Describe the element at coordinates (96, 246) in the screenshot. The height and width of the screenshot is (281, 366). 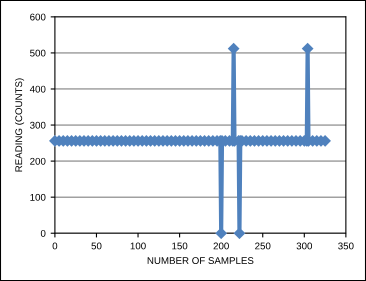
I see `x-tick-label: 50` at that location.